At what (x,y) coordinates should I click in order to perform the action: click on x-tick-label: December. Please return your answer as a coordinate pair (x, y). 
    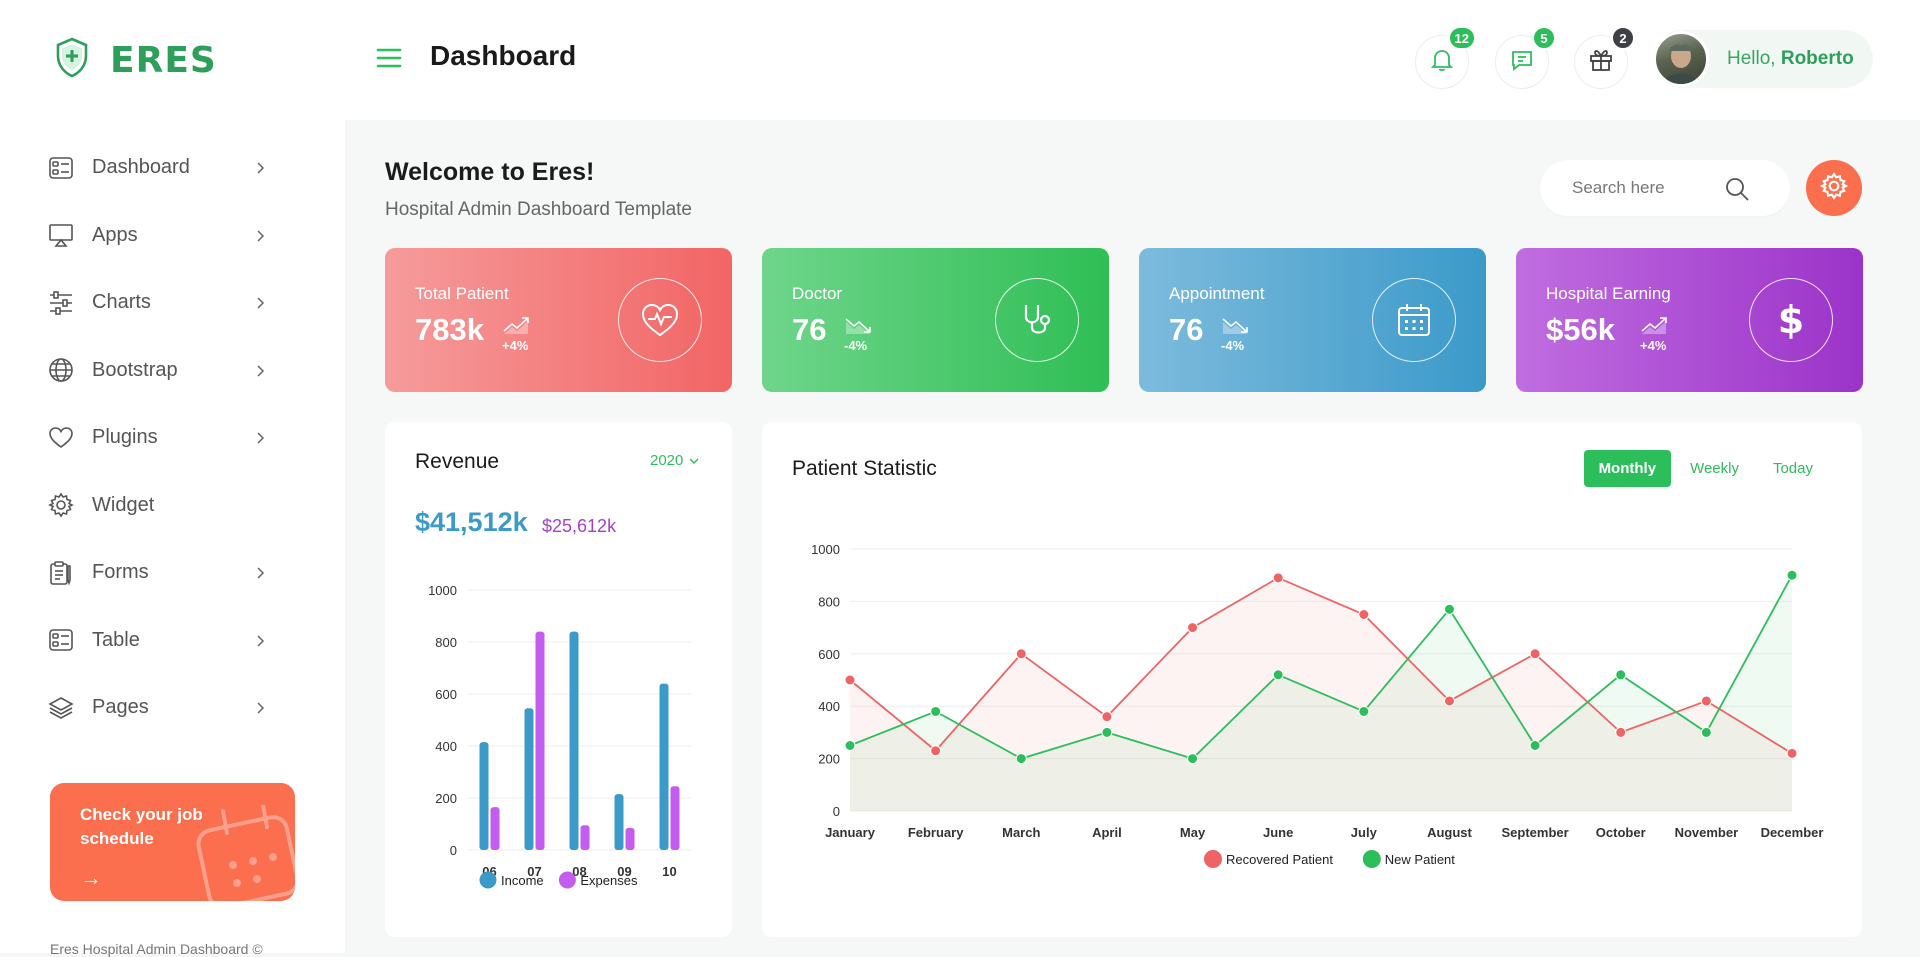
    Looking at the image, I should click on (1792, 832).